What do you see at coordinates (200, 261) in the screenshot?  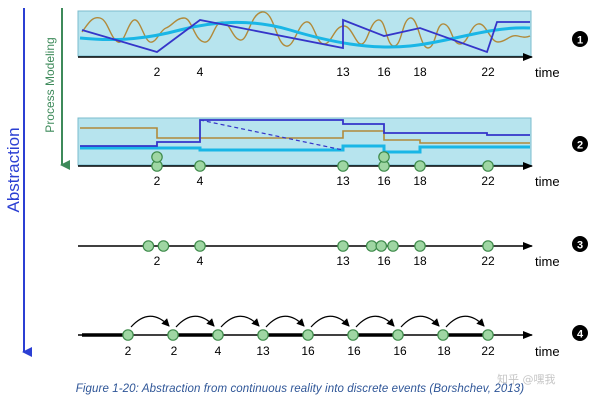 I see `panel-3-tick-2: 4` at bounding box center [200, 261].